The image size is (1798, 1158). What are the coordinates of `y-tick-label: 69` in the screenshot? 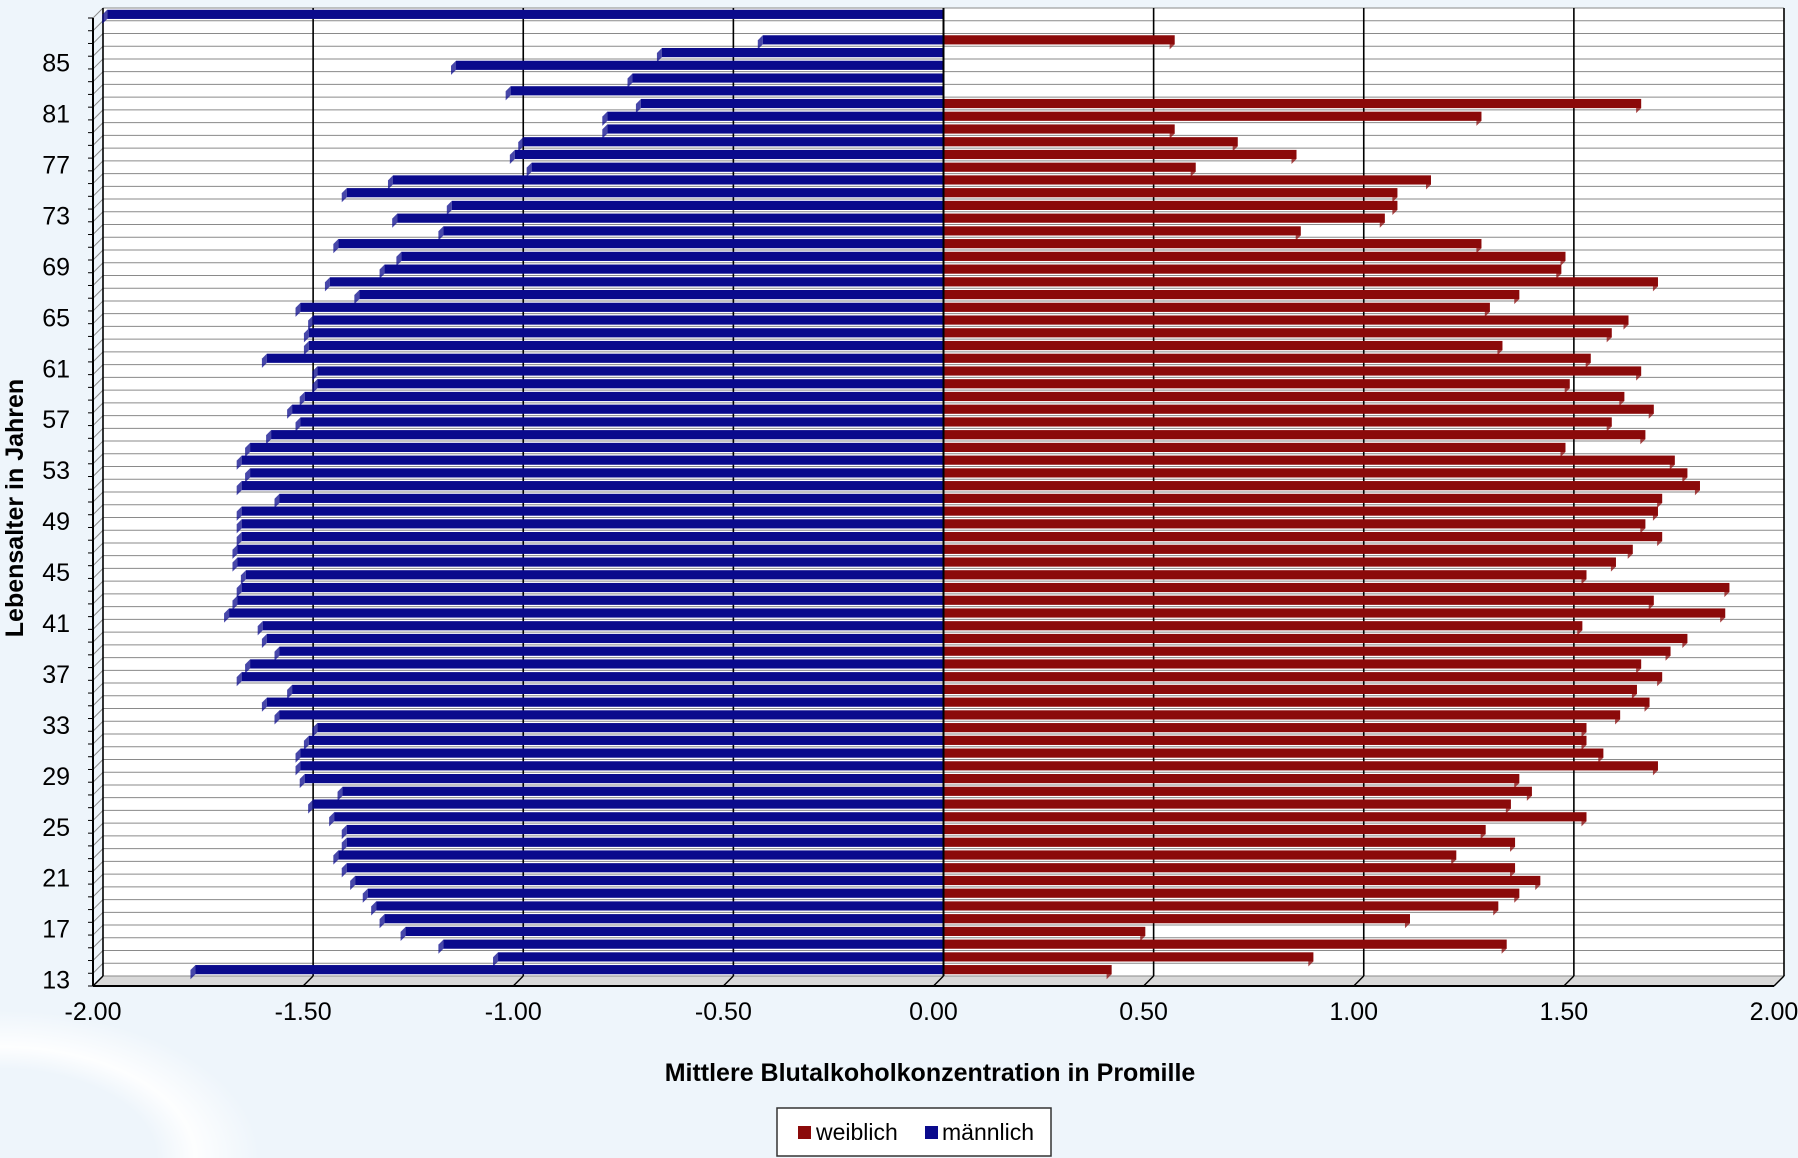 It's located at (56, 267).